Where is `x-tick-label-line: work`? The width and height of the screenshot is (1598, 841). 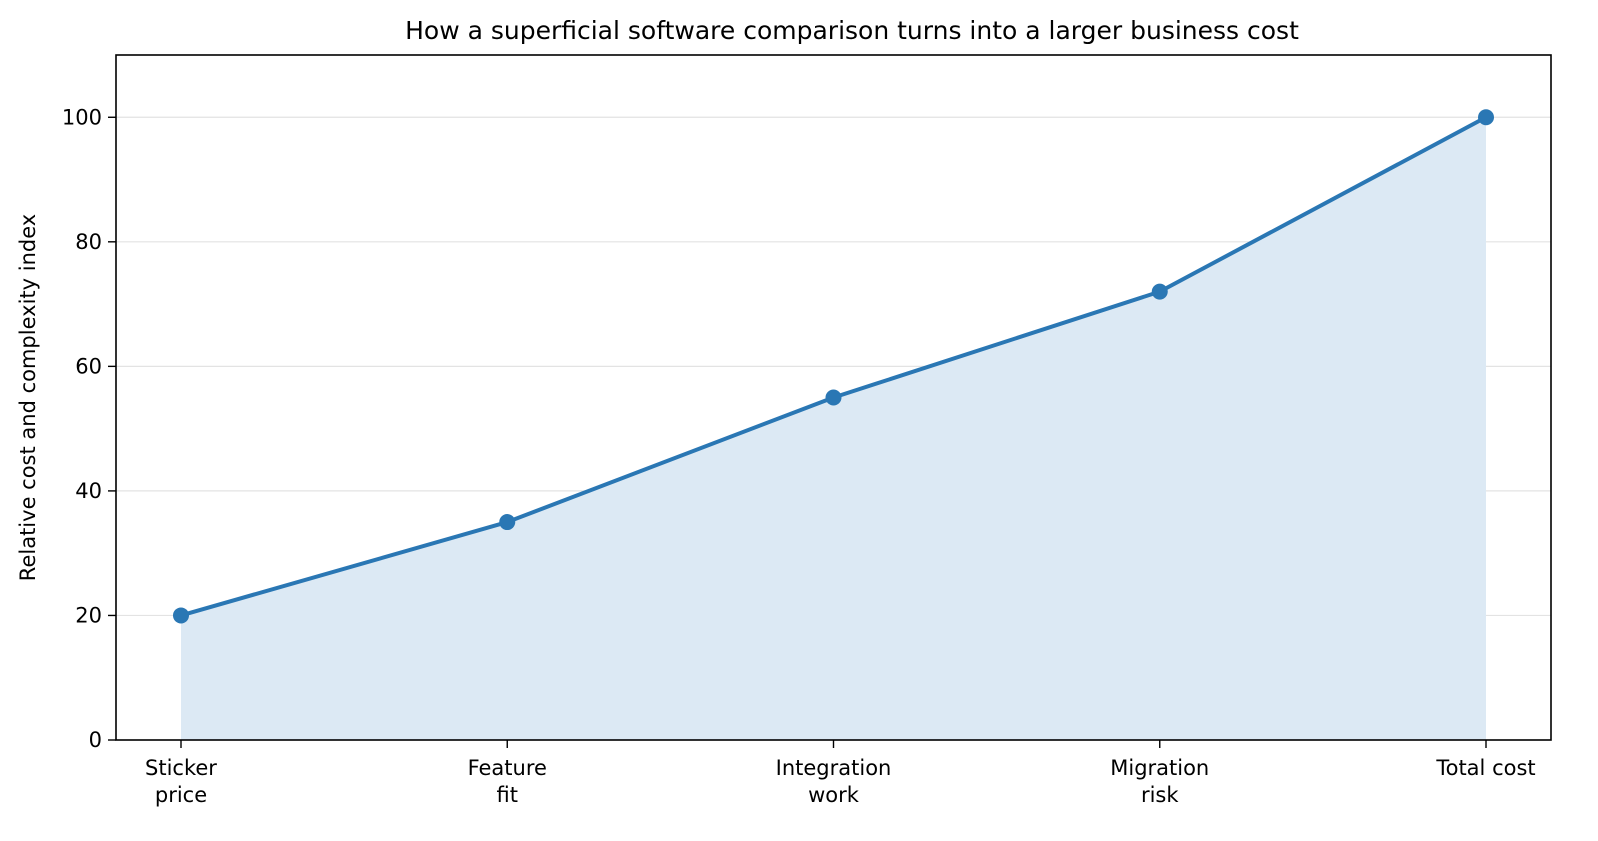
x-tick-label-line: work is located at coordinates (834, 795).